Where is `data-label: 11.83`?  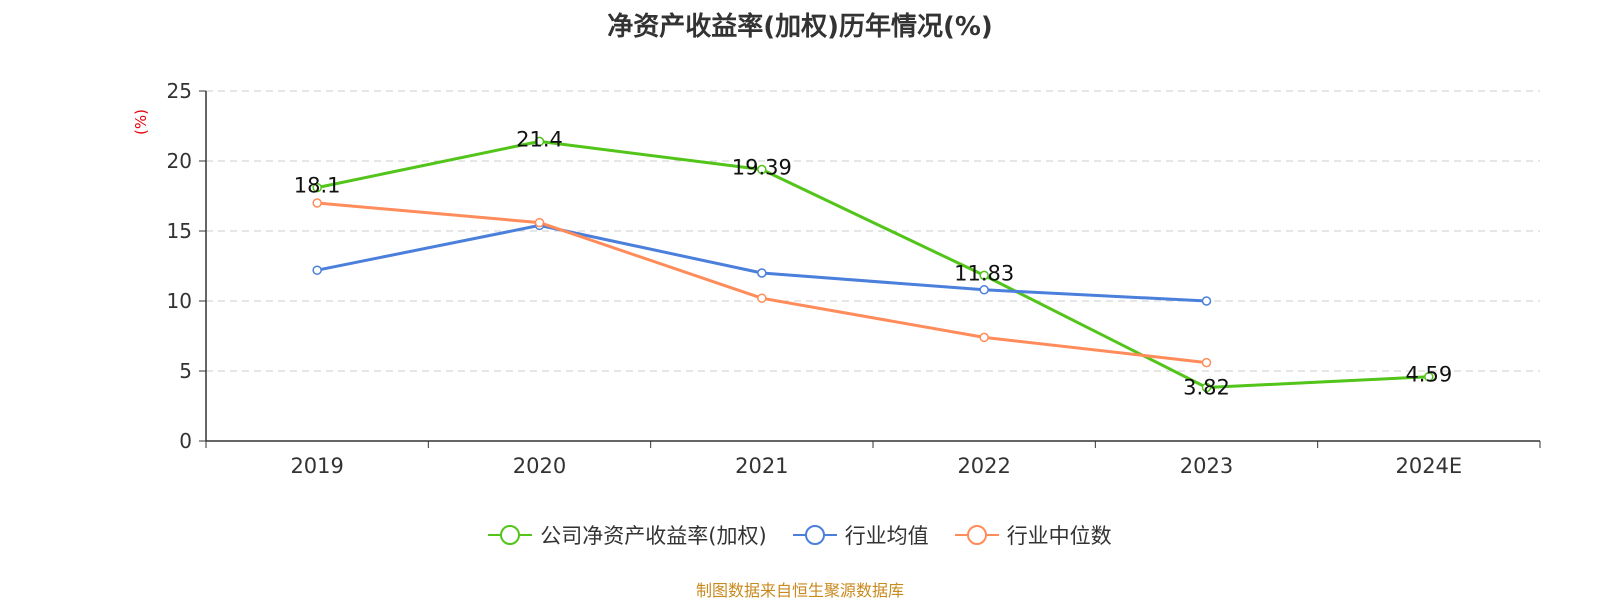 data-label: 11.83 is located at coordinates (984, 273).